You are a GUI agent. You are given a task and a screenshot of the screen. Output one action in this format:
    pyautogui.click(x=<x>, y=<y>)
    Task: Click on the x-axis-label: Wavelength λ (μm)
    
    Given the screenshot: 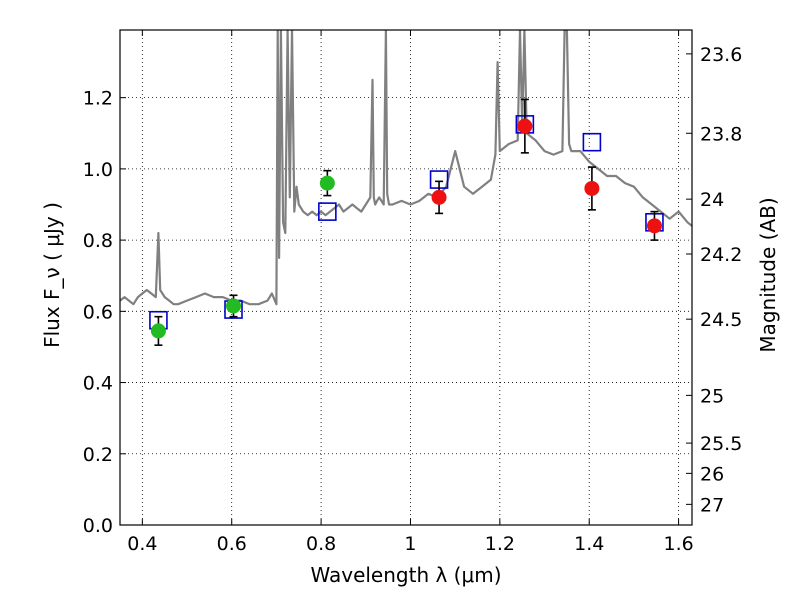 What is the action you would take?
    pyautogui.click(x=405, y=575)
    